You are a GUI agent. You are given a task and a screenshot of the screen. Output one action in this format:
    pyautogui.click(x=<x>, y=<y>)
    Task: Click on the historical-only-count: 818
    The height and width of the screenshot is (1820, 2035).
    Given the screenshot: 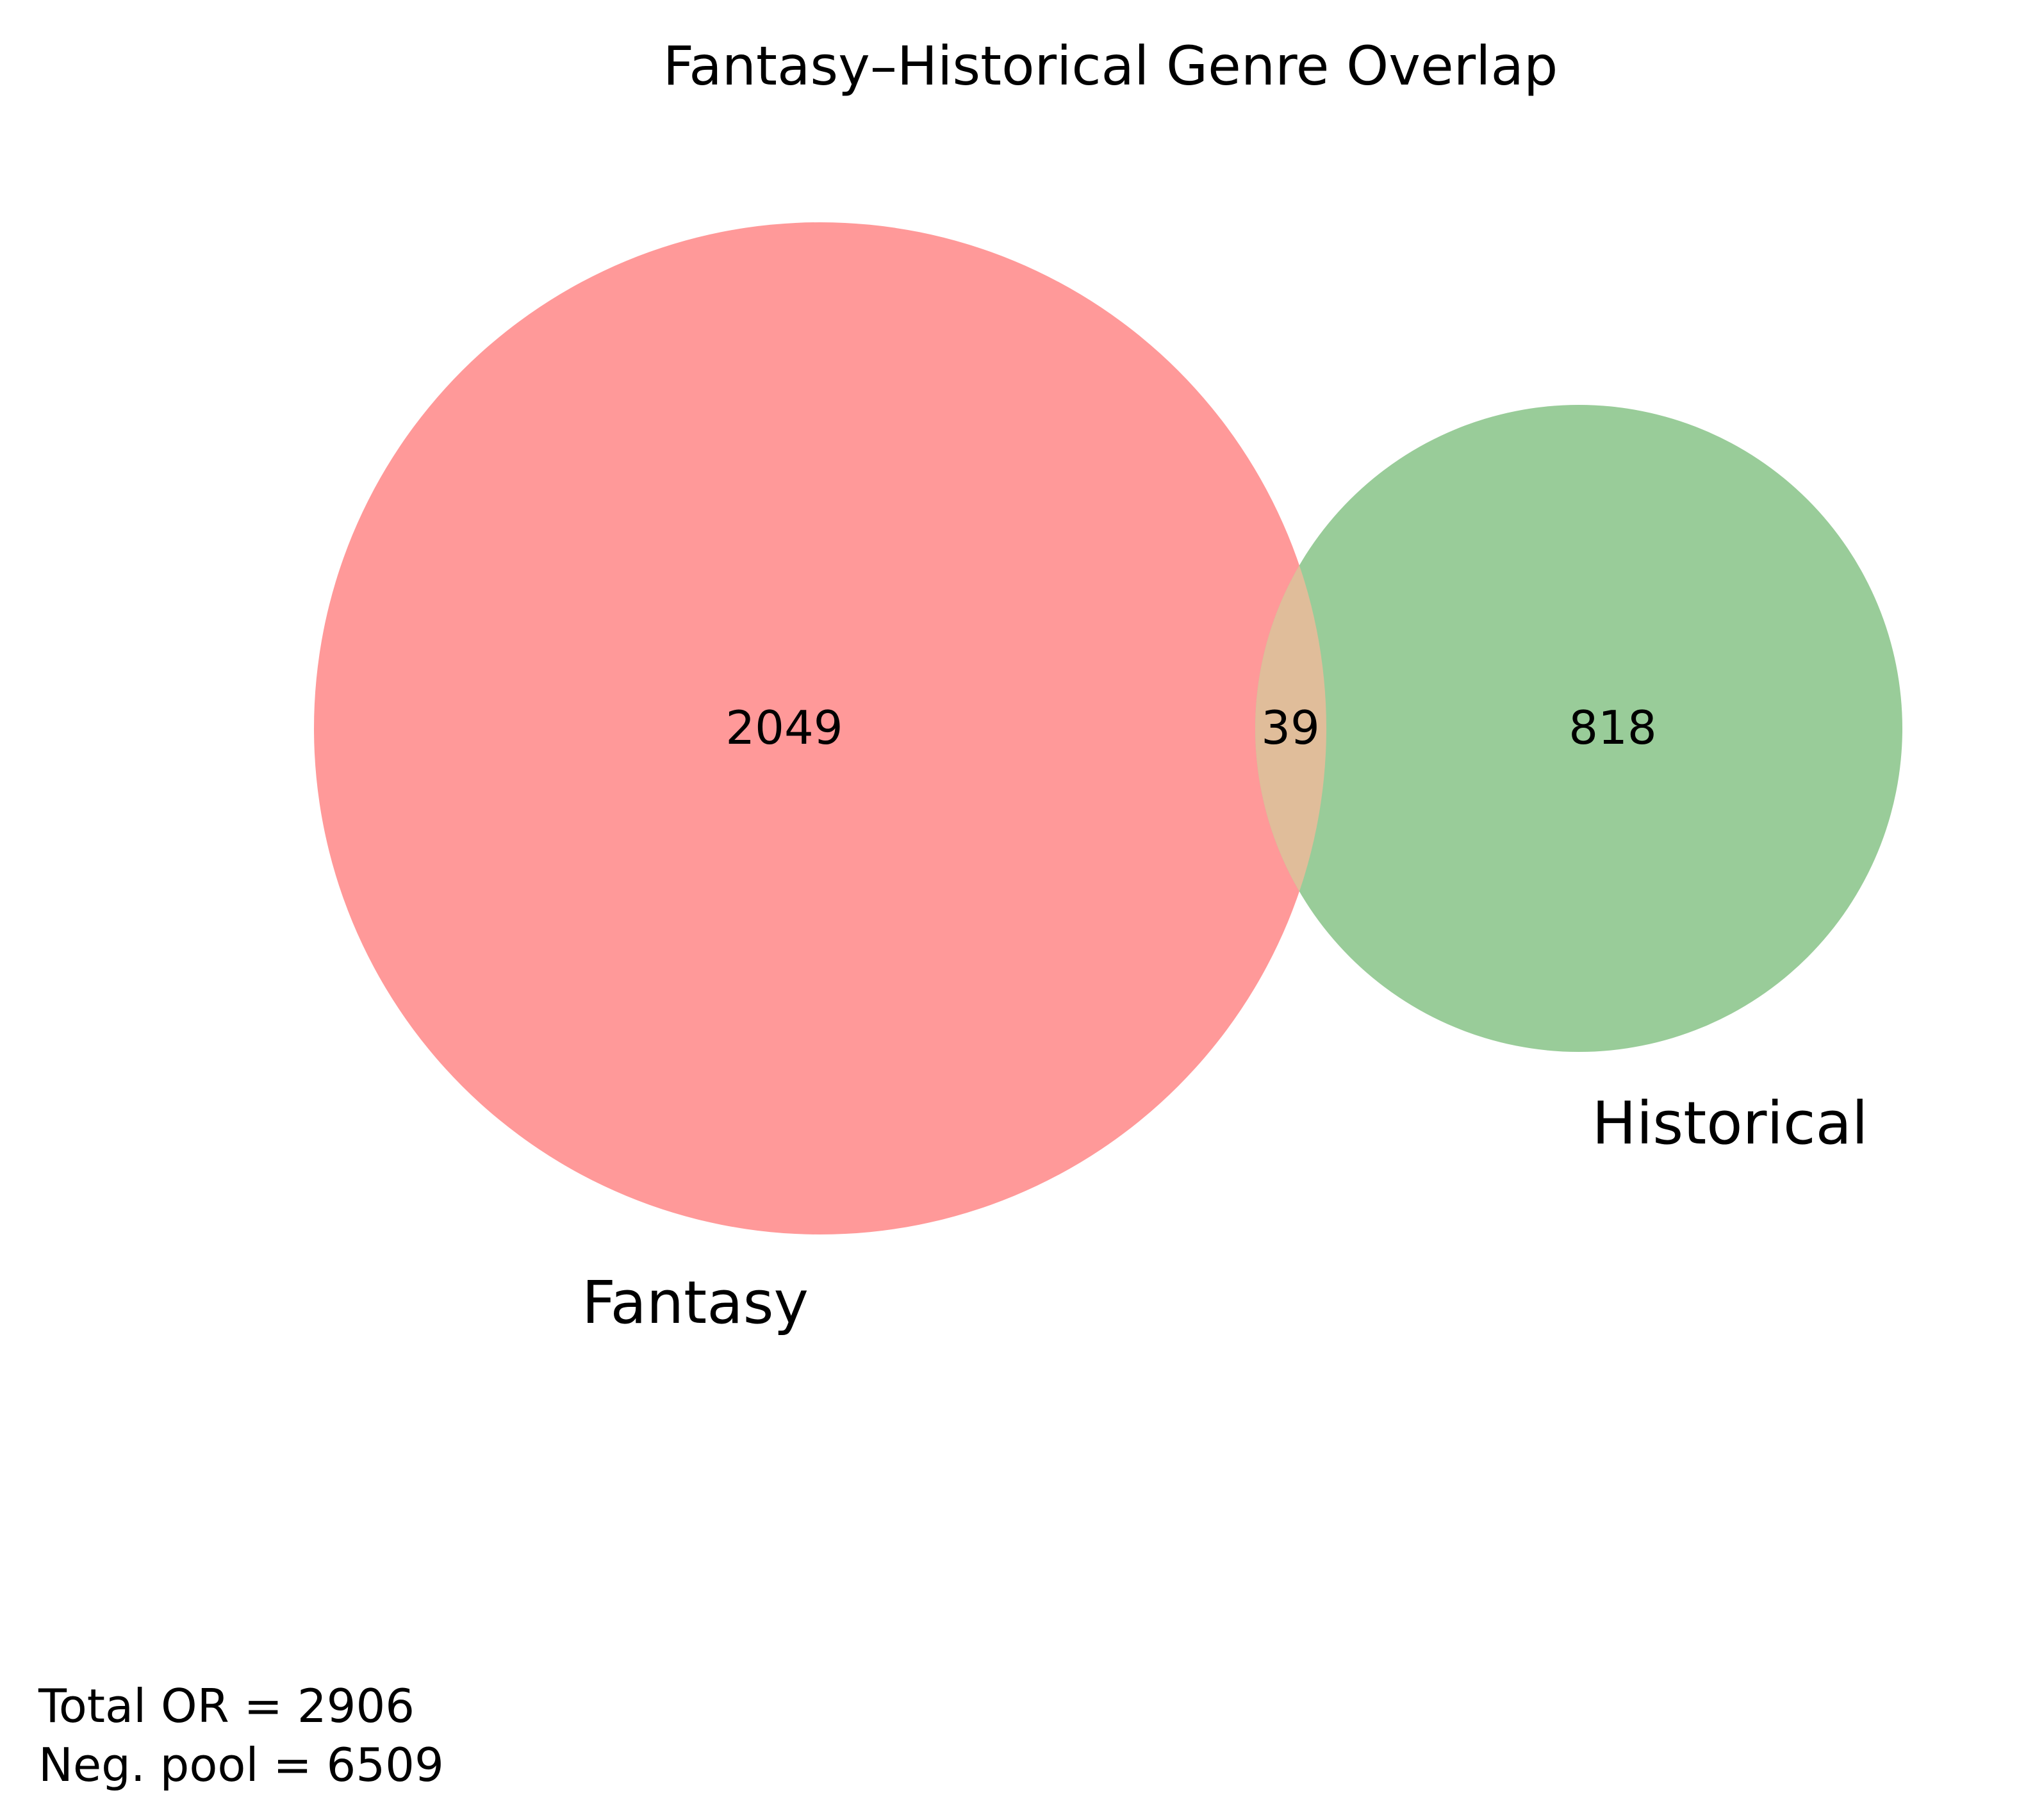 What is the action you would take?
    pyautogui.click(x=1612, y=728)
    